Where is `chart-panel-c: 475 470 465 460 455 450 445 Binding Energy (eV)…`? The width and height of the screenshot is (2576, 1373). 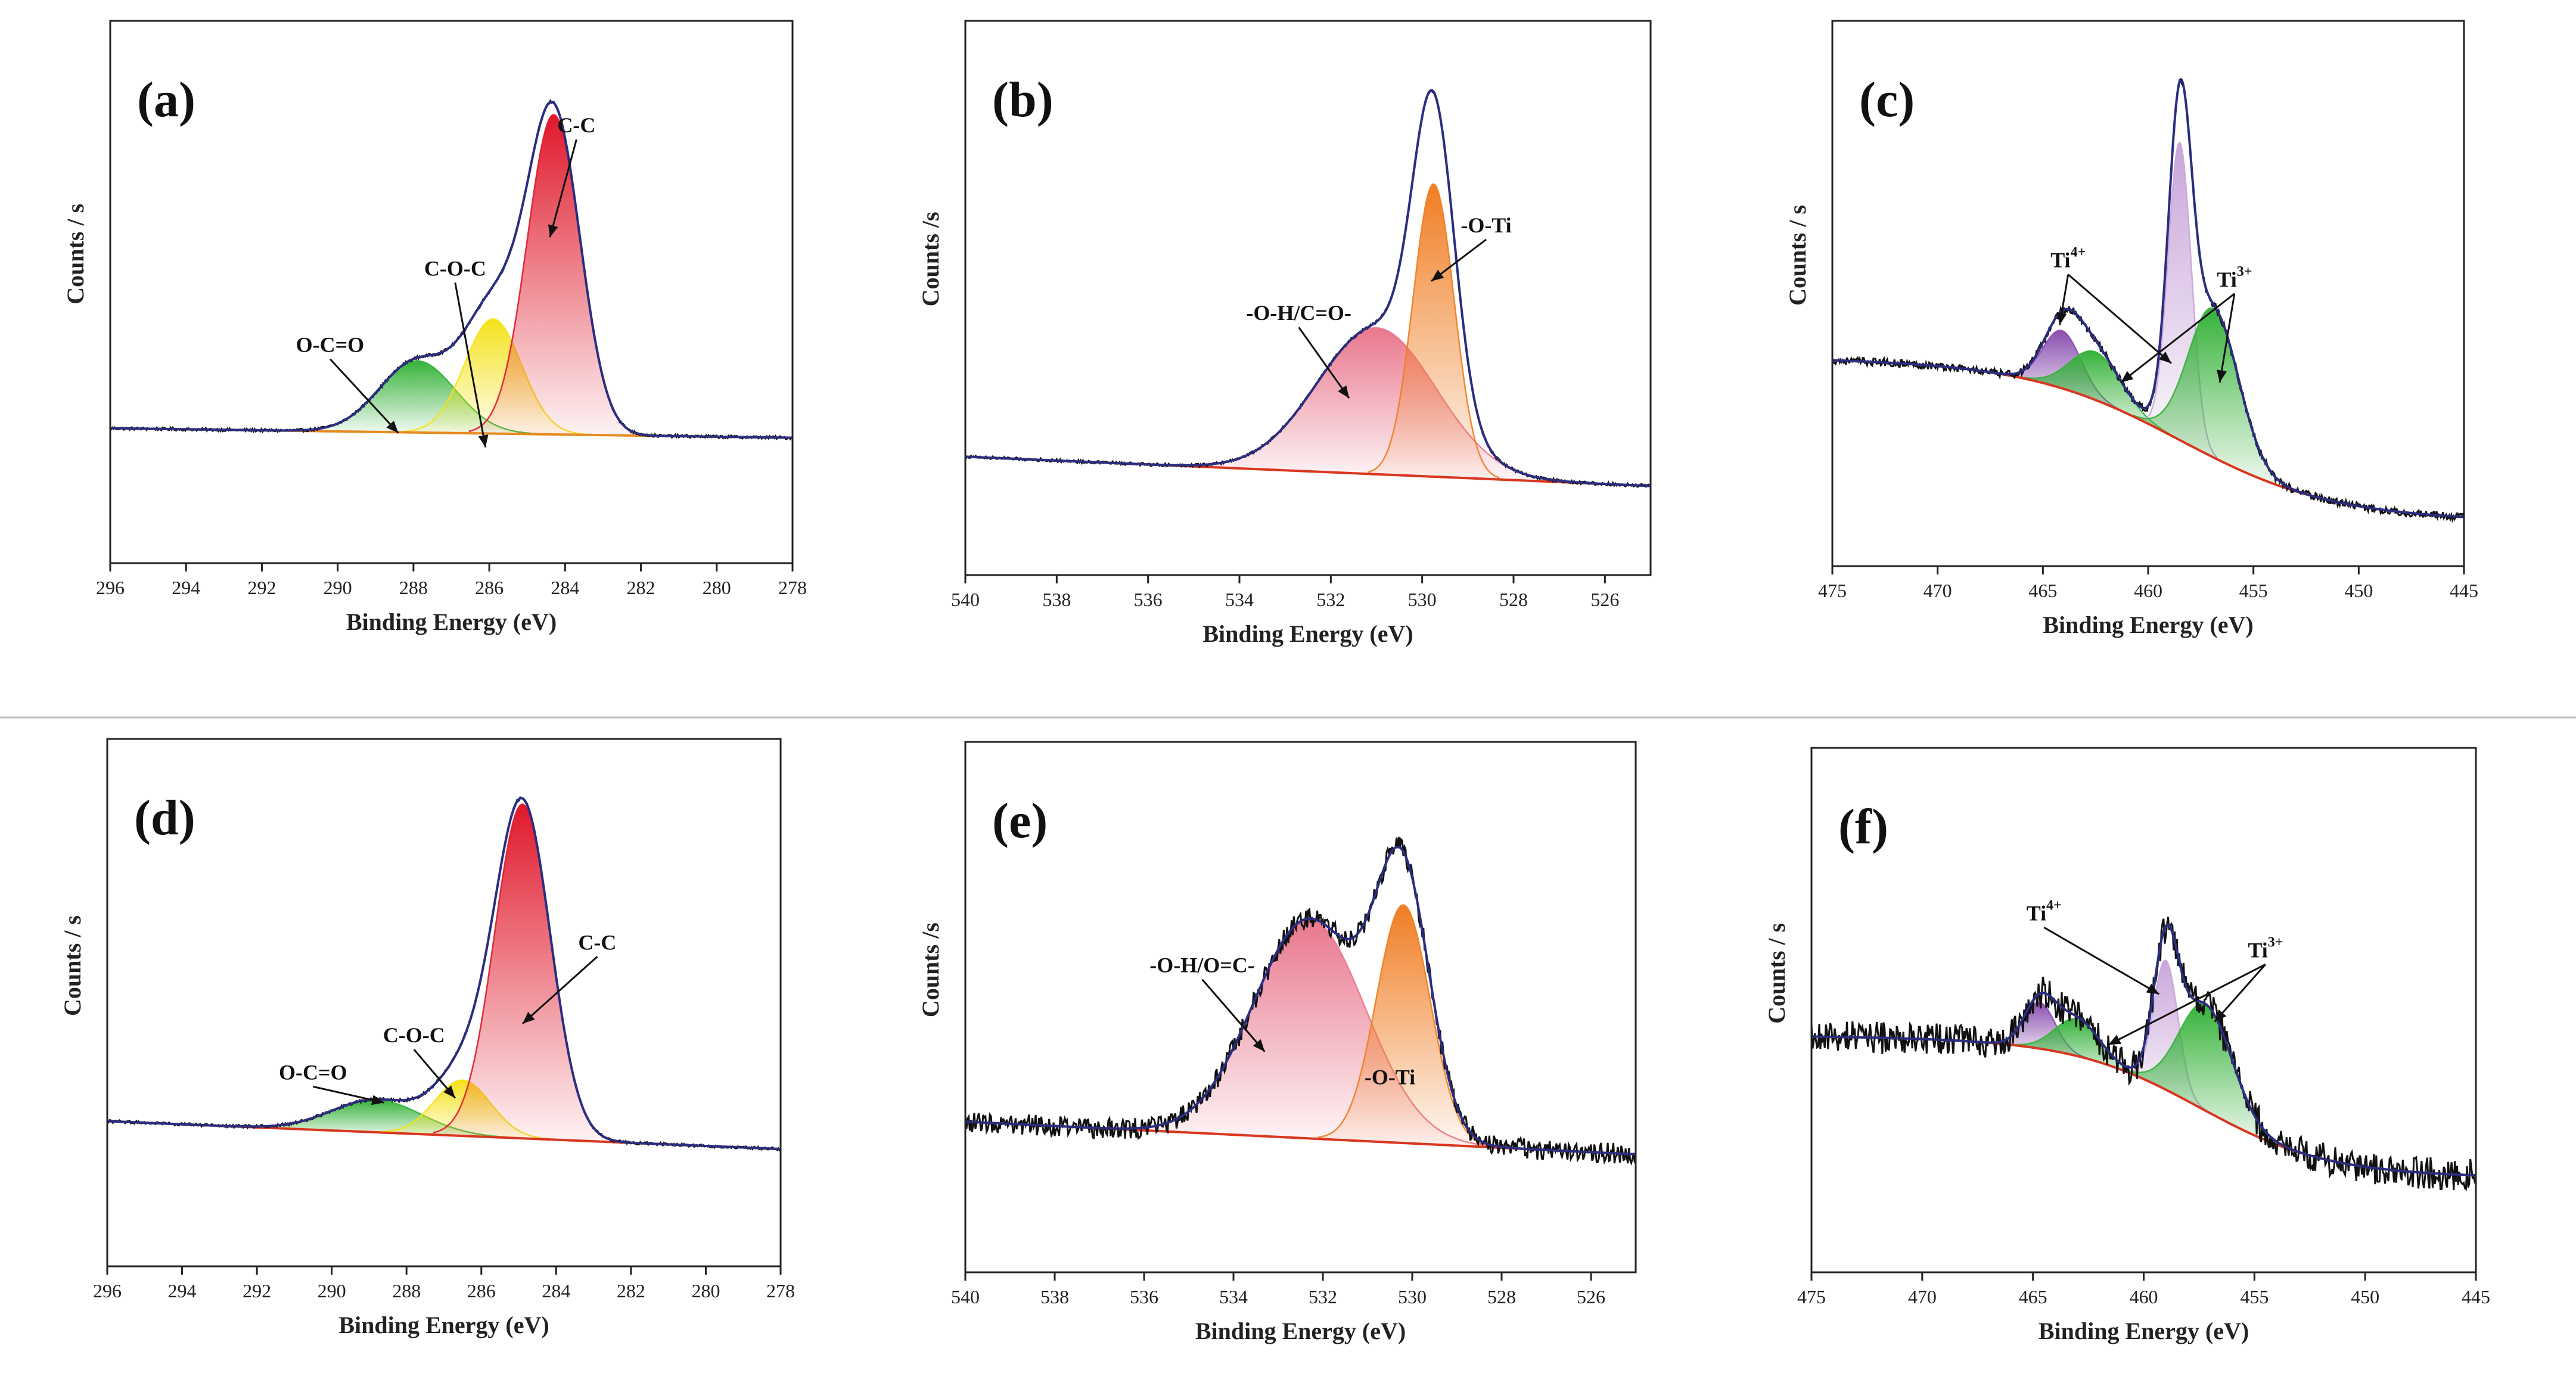
chart-panel-c: 475 470 465 460 455 450 445 Binding Energy (eV)… is located at coordinates (2131, 329).